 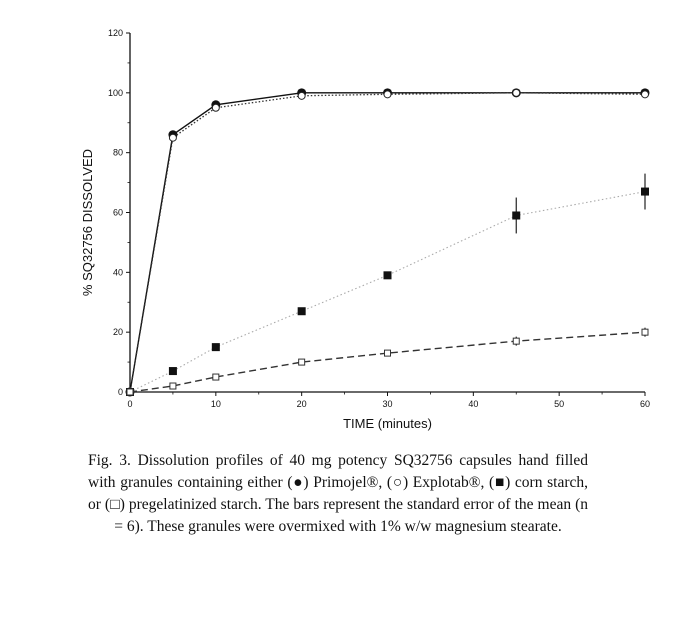 What do you see at coordinates (129, 404) in the screenshot?
I see `x-tick-label: 0` at bounding box center [129, 404].